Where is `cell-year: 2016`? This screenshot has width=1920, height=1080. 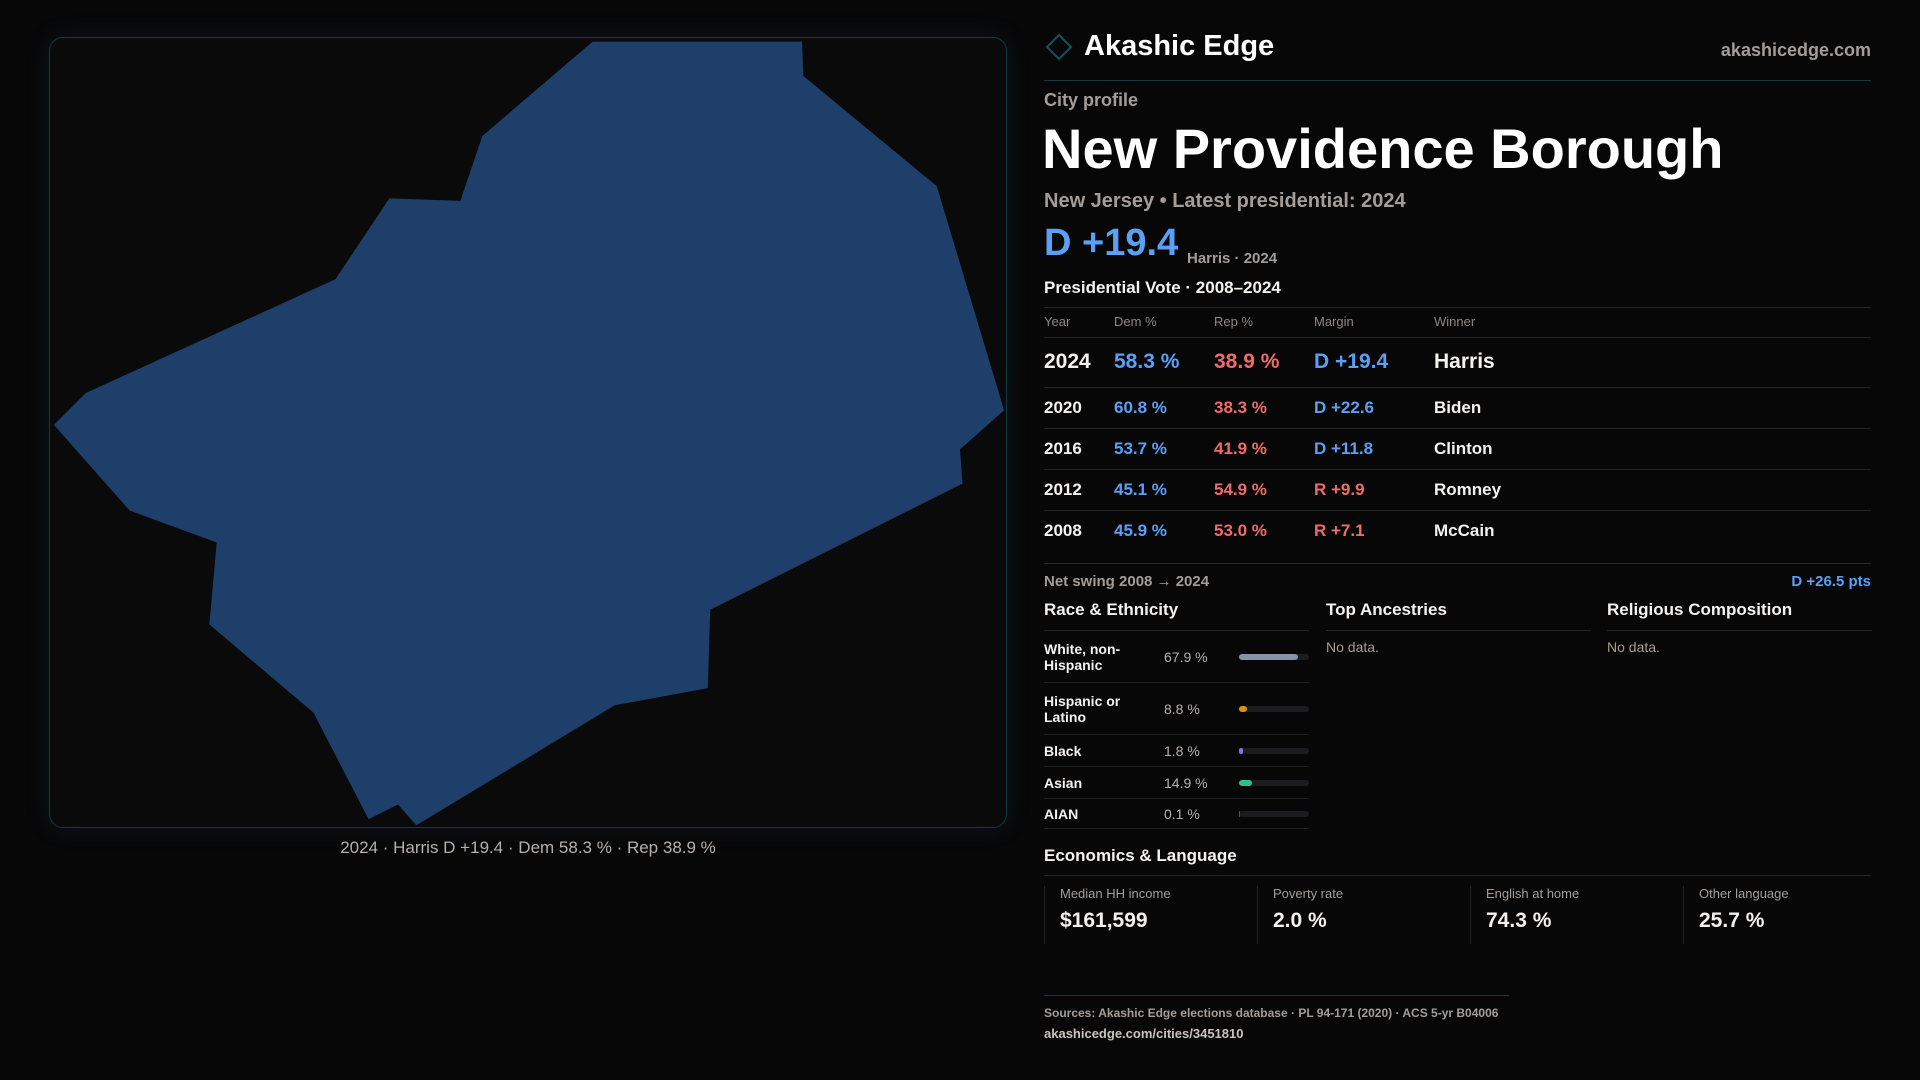
cell-year: 2016 is located at coordinates (1079, 448).